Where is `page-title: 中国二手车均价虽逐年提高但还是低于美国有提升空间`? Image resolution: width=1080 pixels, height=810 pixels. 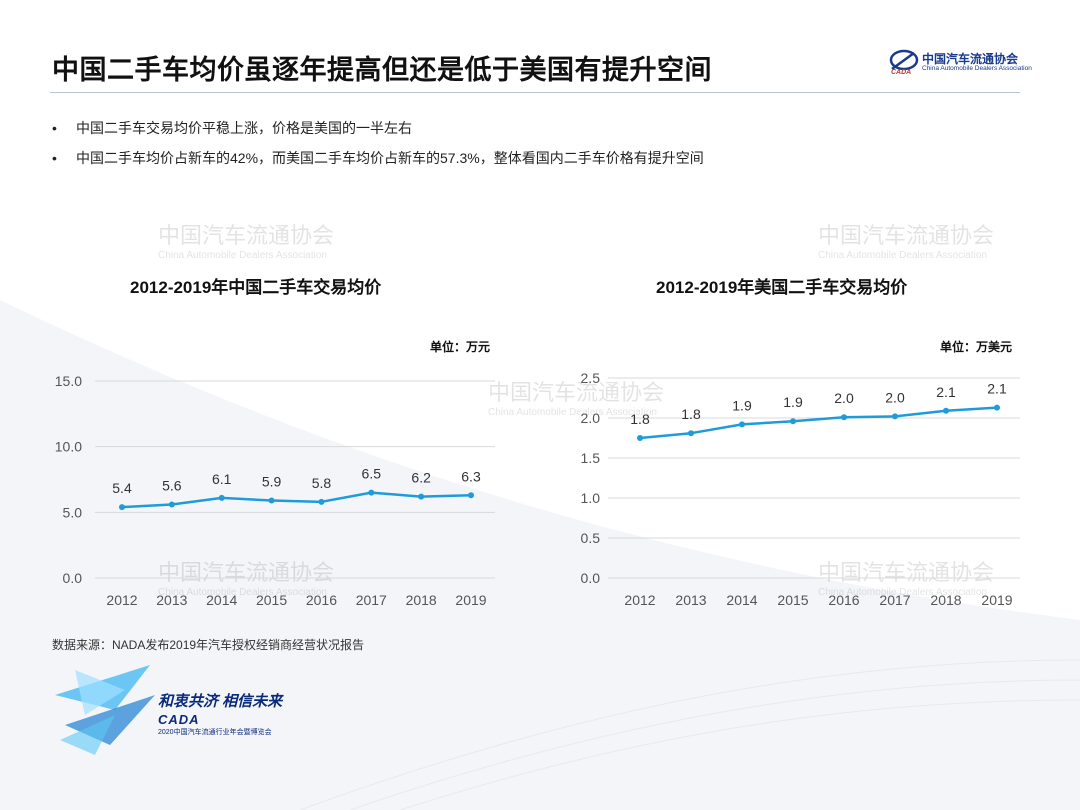 page-title: 中国二手车均价虽逐年提高但还是低于美国有提升空间 is located at coordinates (382, 70).